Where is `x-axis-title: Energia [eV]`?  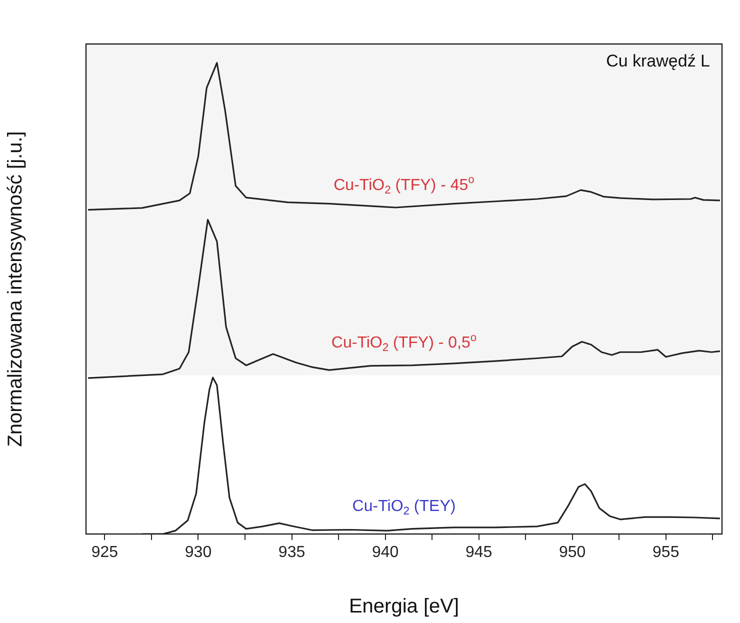 x-axis-title: Energia [eV] is located at coordinates (404, 607).